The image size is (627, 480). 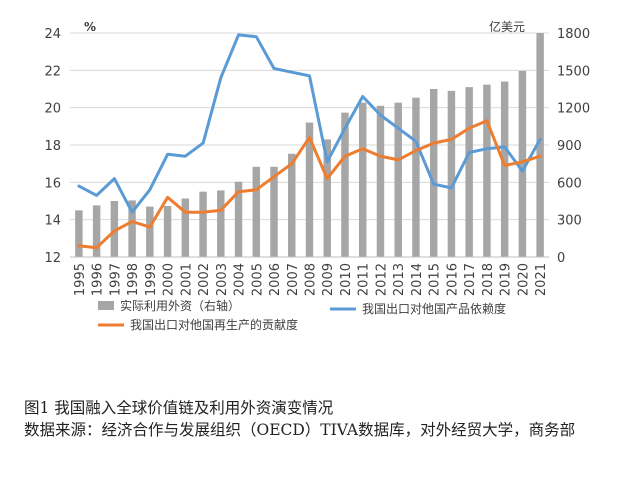 I want to click on figure-caption-source: 数据来源：经济合作与发展组织（OECD）TIVA数据库，对外经贸大学，商务部, so click(x=300, y=430).